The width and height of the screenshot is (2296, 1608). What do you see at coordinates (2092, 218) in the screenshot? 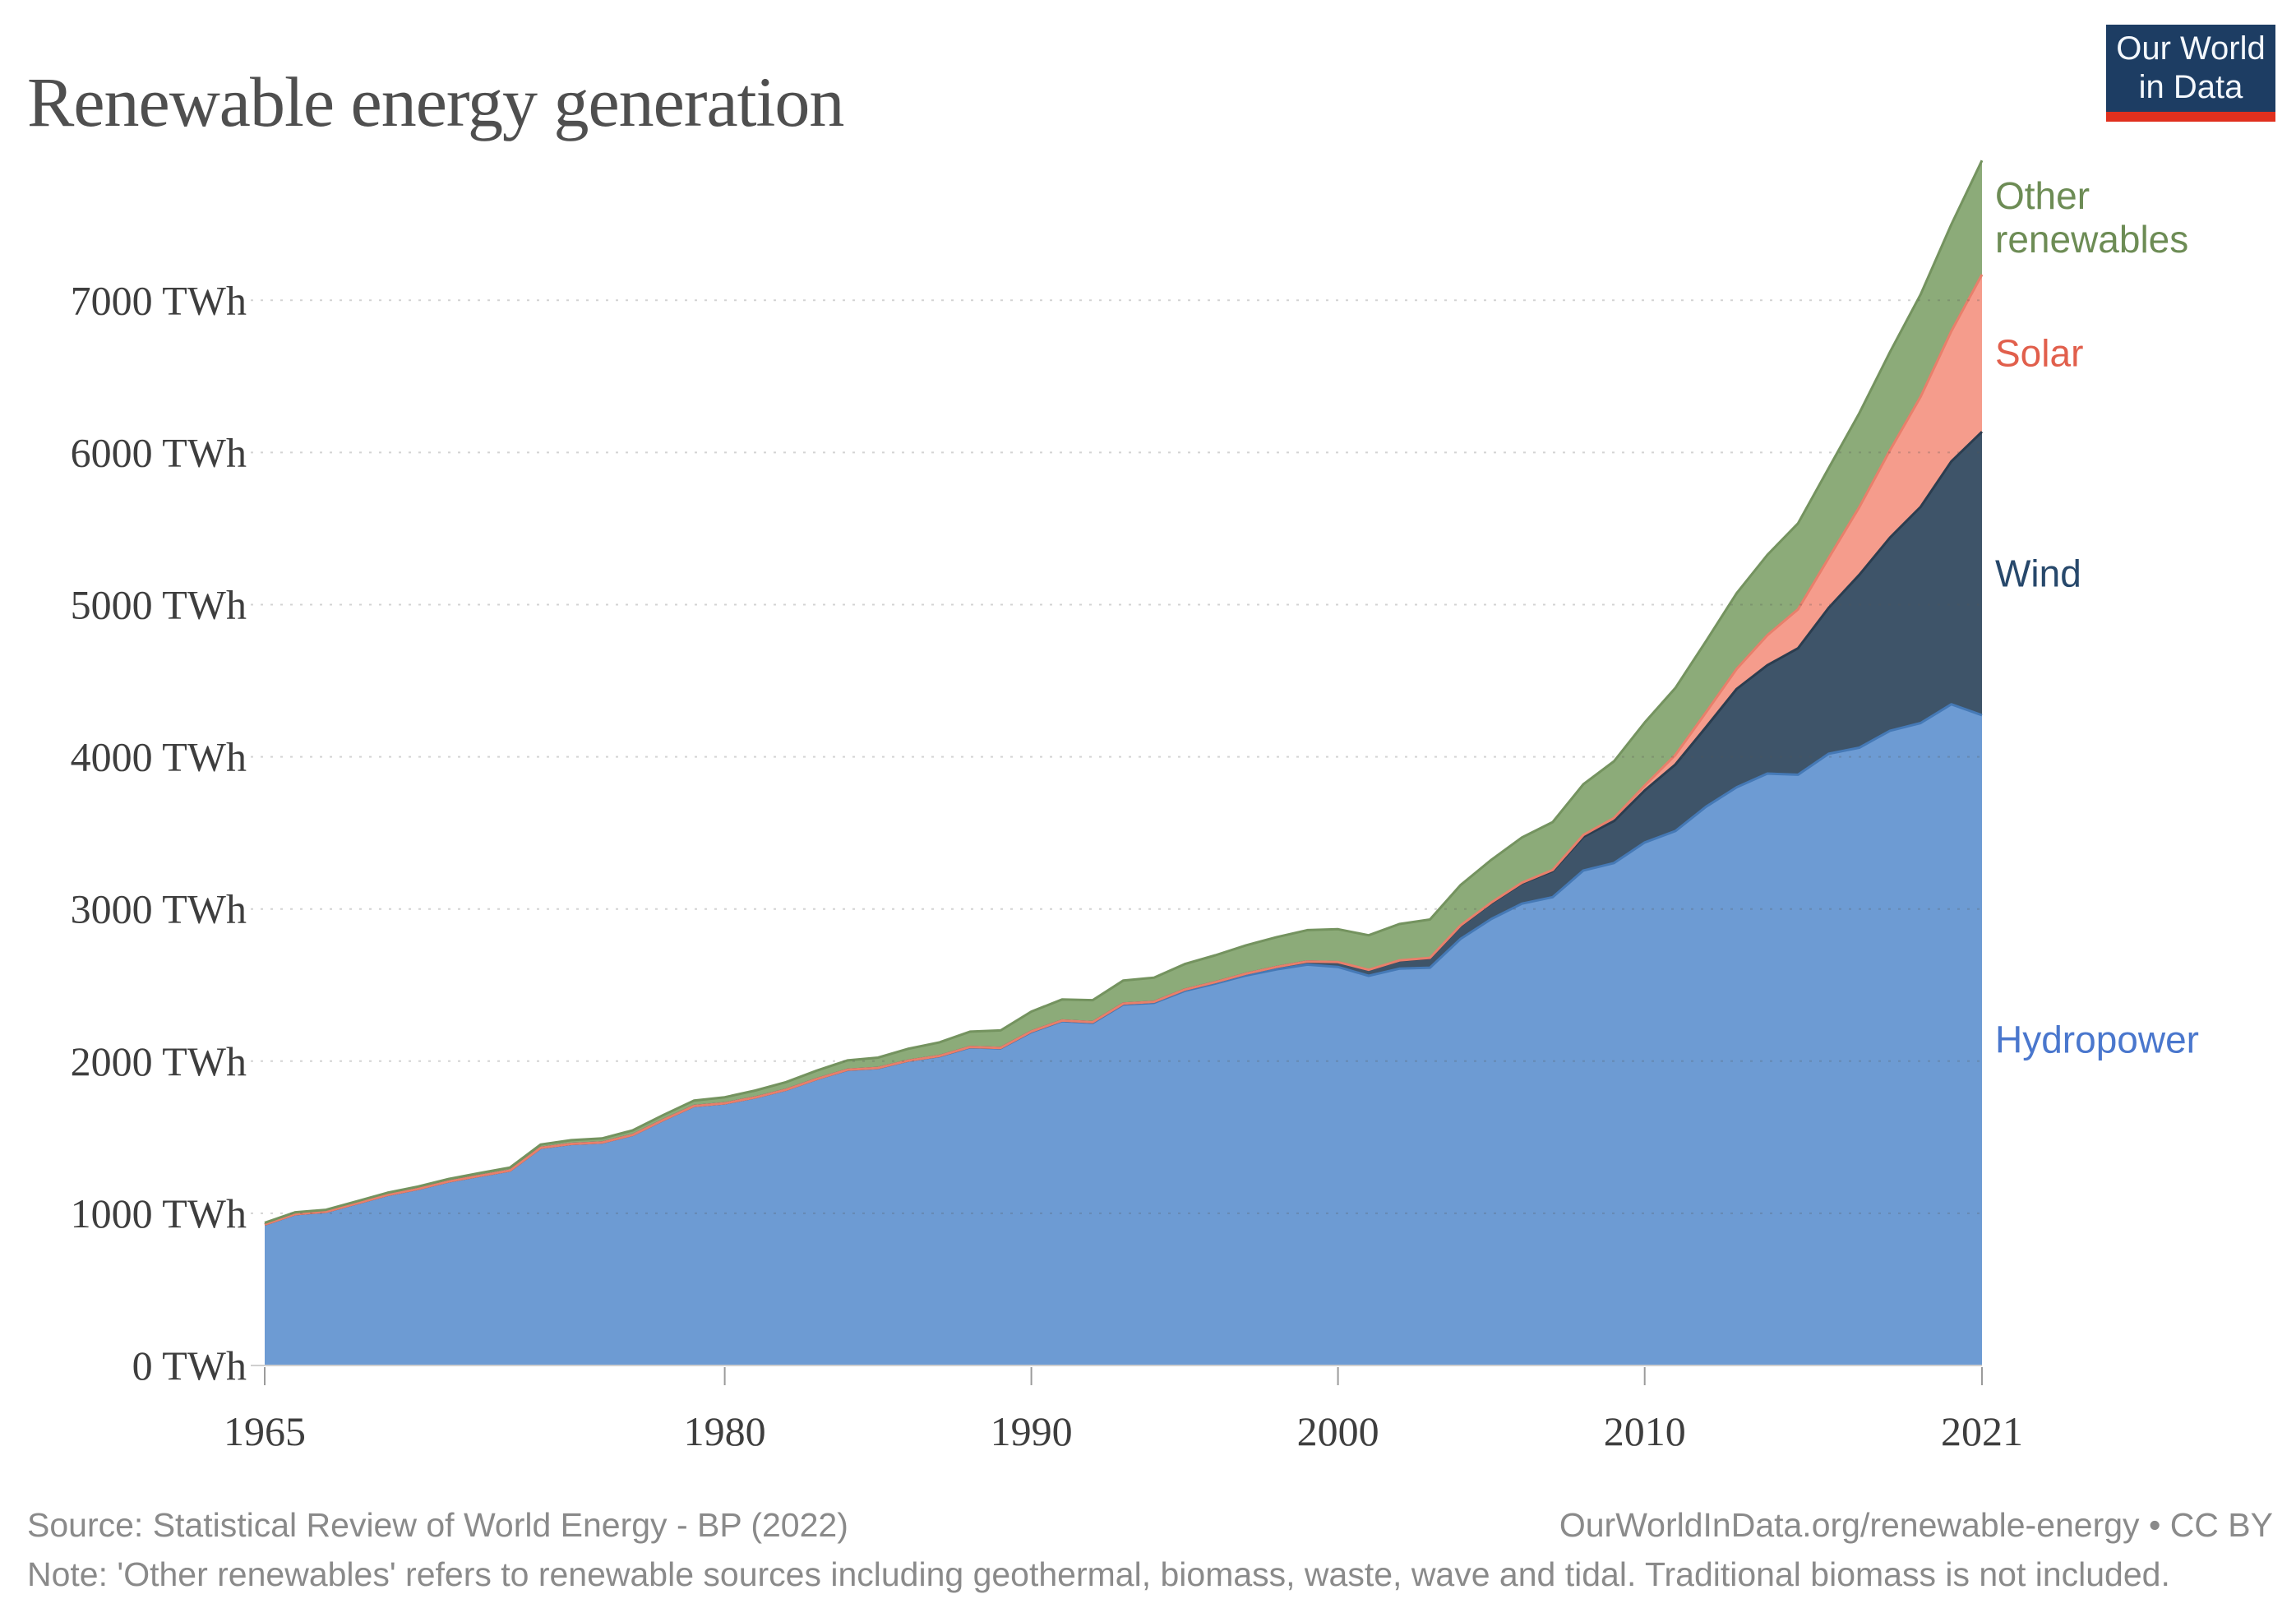
I see `legend-label-other-renewables: Other renewables` at bounding box center [2092, 218].